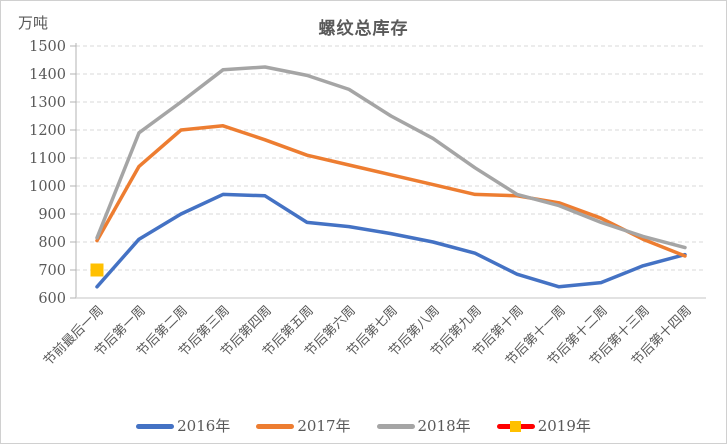 This screenshot has height=444, width=727. I want to click on legend-item-2016年: 2016年, so click(183, 426).